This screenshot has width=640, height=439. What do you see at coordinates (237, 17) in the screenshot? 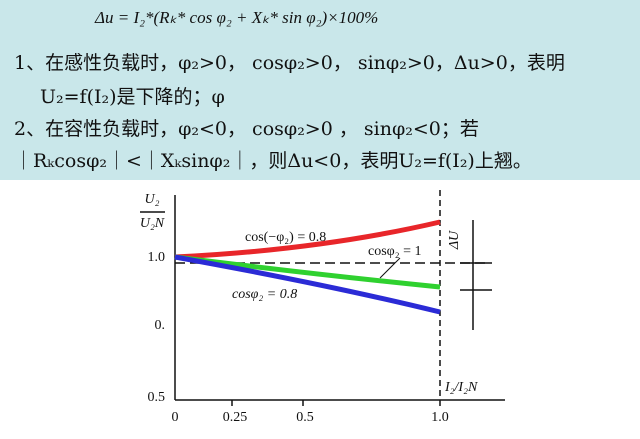
I see `formula: Δu = I₂*(Rₖ* cos φ₂ + Xₖ* sin φ₂)×100%` at bounding box center [237, 17].